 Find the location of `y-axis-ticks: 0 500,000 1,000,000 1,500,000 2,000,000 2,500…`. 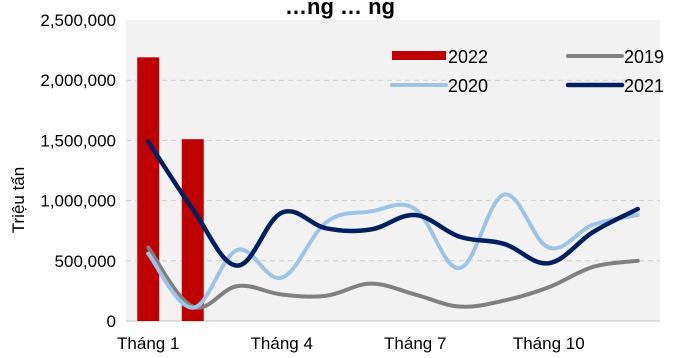

y-axis-ticks: 0 500,000 1,000,000 1,500,000 2,000,000 2,500… is located at coordinates (78, 171).